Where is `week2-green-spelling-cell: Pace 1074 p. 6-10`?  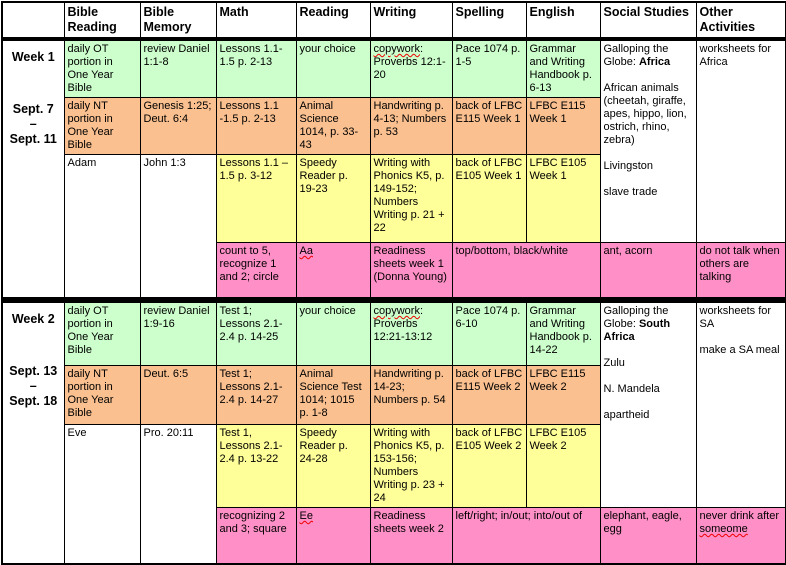 week2-green-spelling-cell: Pace 1074 p. 6-10 is located at coordinates (489, 334).